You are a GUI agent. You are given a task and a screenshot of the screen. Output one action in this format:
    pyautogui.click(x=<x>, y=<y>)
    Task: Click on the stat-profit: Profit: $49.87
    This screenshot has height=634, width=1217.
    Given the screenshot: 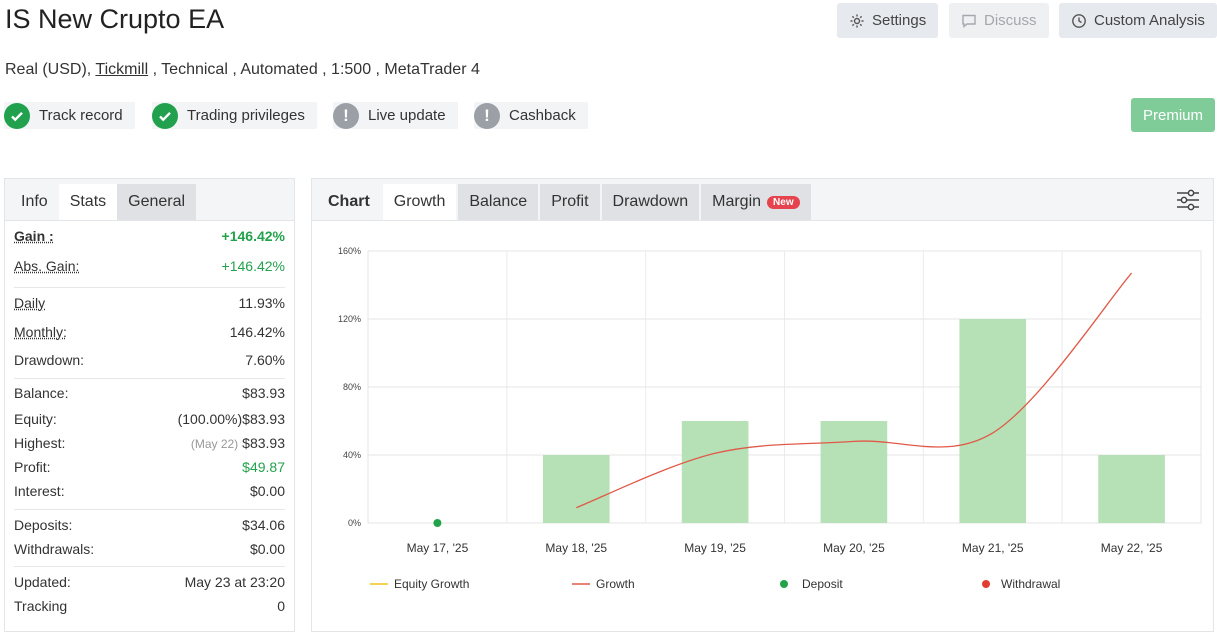 What is the action you would take?
    pyautogui.click(x=149, y=467)
    